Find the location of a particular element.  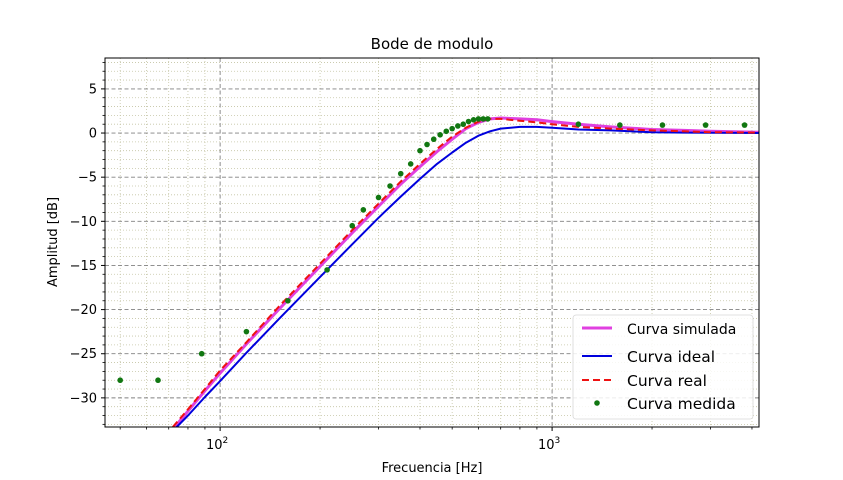

chart-title: Bode de modulo is located at coordinates (432, 44).